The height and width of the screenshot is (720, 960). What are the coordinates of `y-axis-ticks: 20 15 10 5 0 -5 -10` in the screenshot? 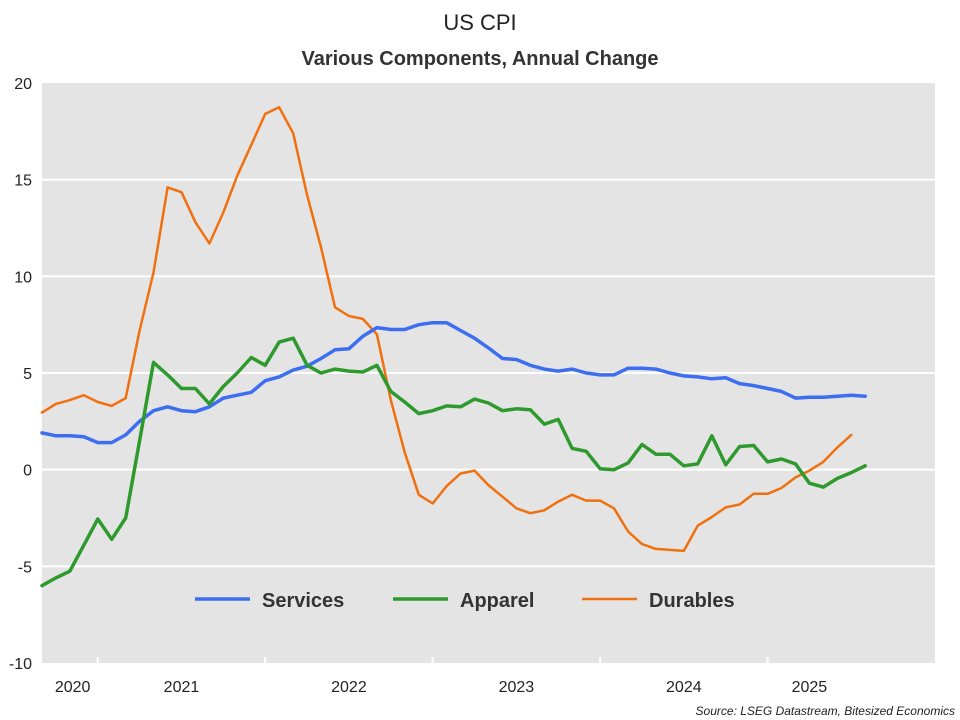 It's located at (20, 374).